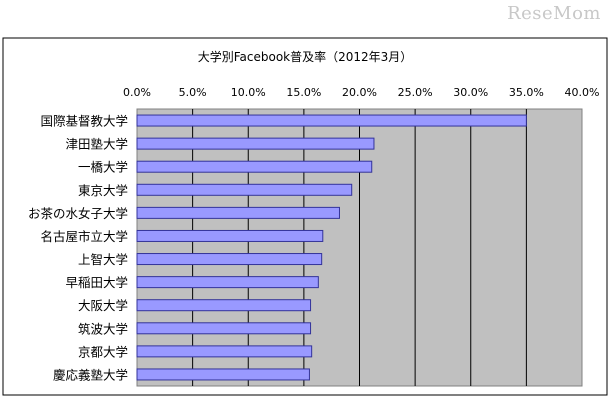 Image resolution: width=611 pixels, height=400 pixels. I want to click on x-tick-label: 20.0%, so click(359, 92).